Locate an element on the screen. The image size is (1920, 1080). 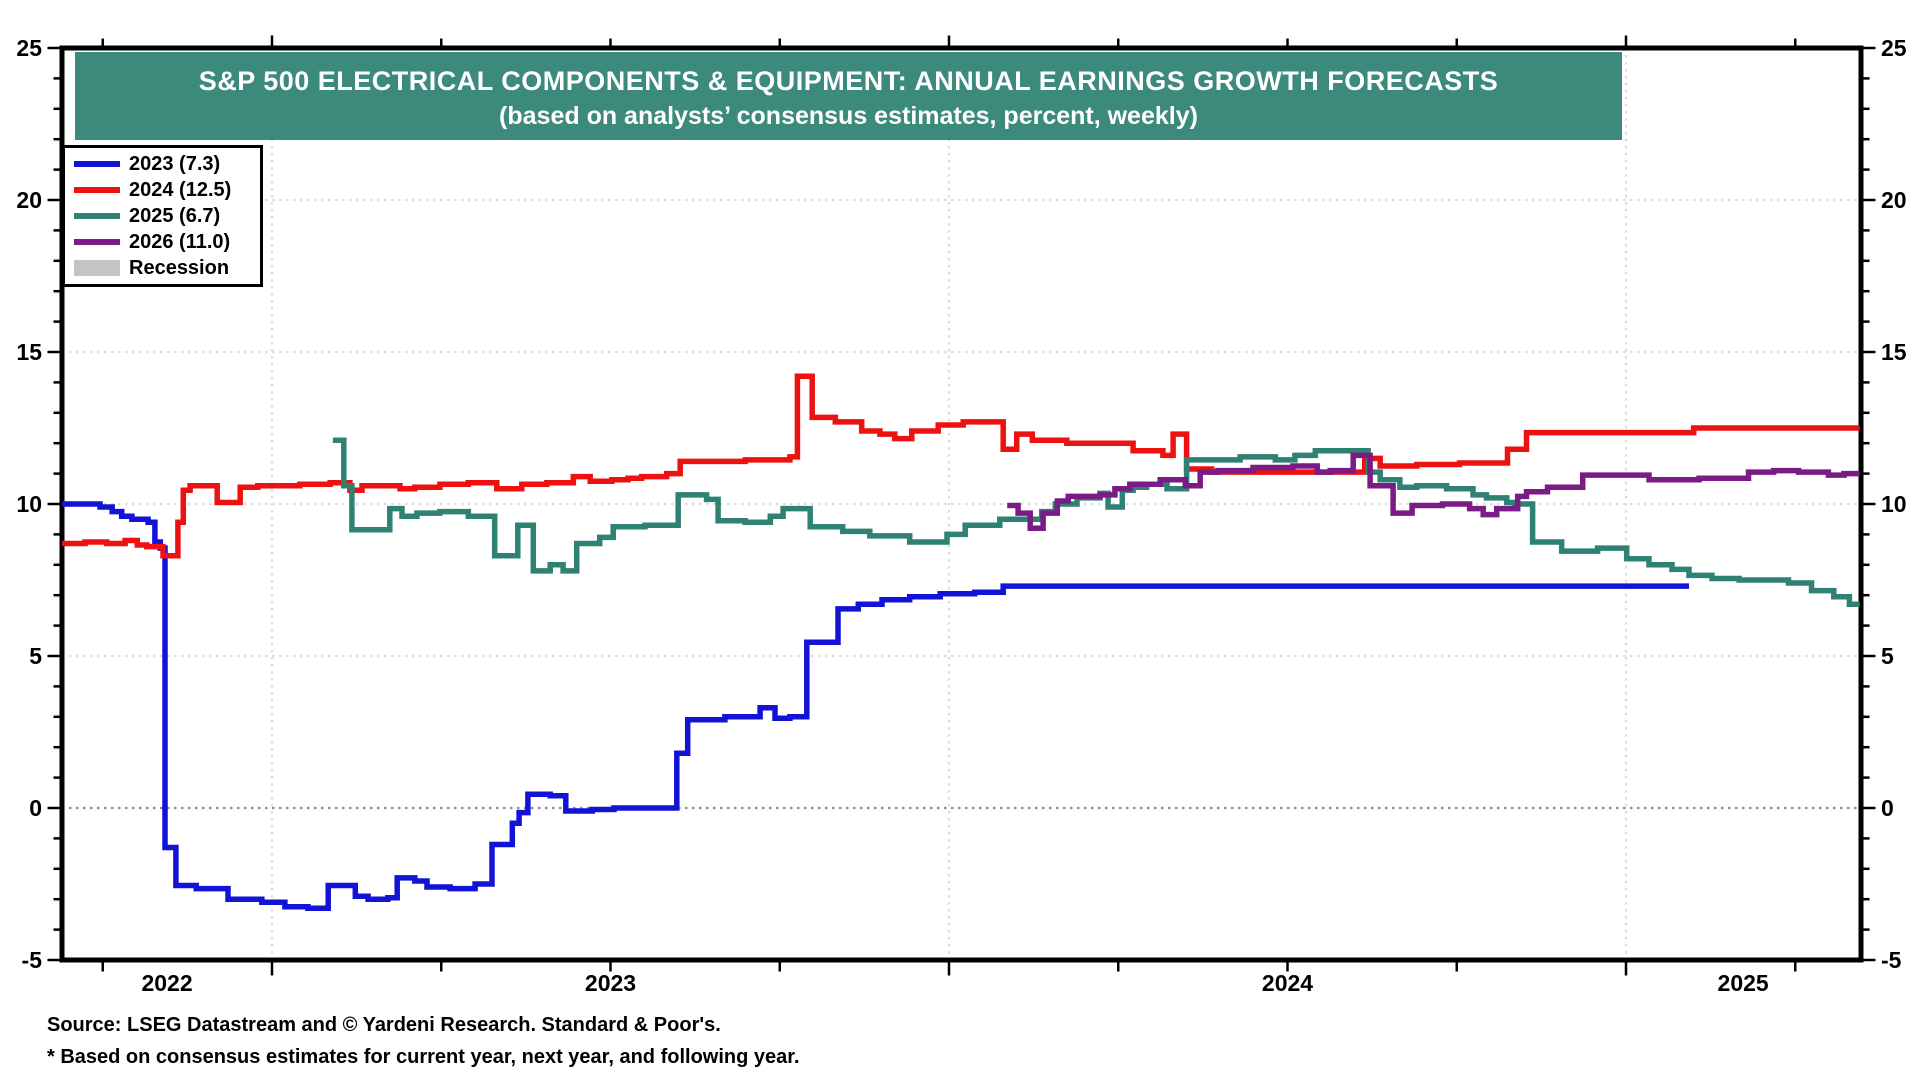
legend-label: 2023 (7.3) is located at coordinates (175, 163).